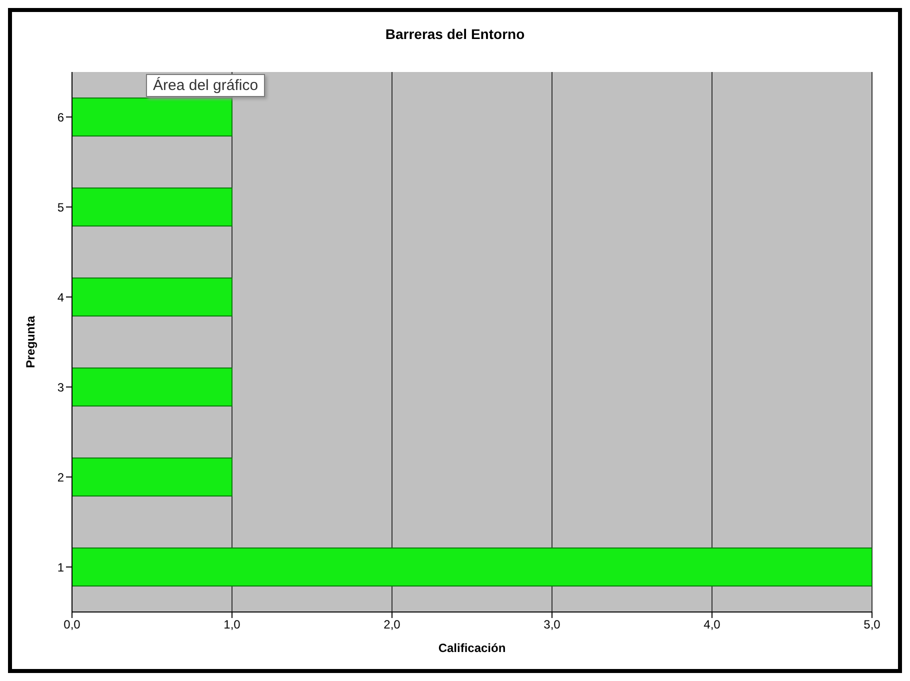 The height and width of the screenshot is (681, 910). I want to click on chart-title: Barreras del Entorno, so click(455, 33).